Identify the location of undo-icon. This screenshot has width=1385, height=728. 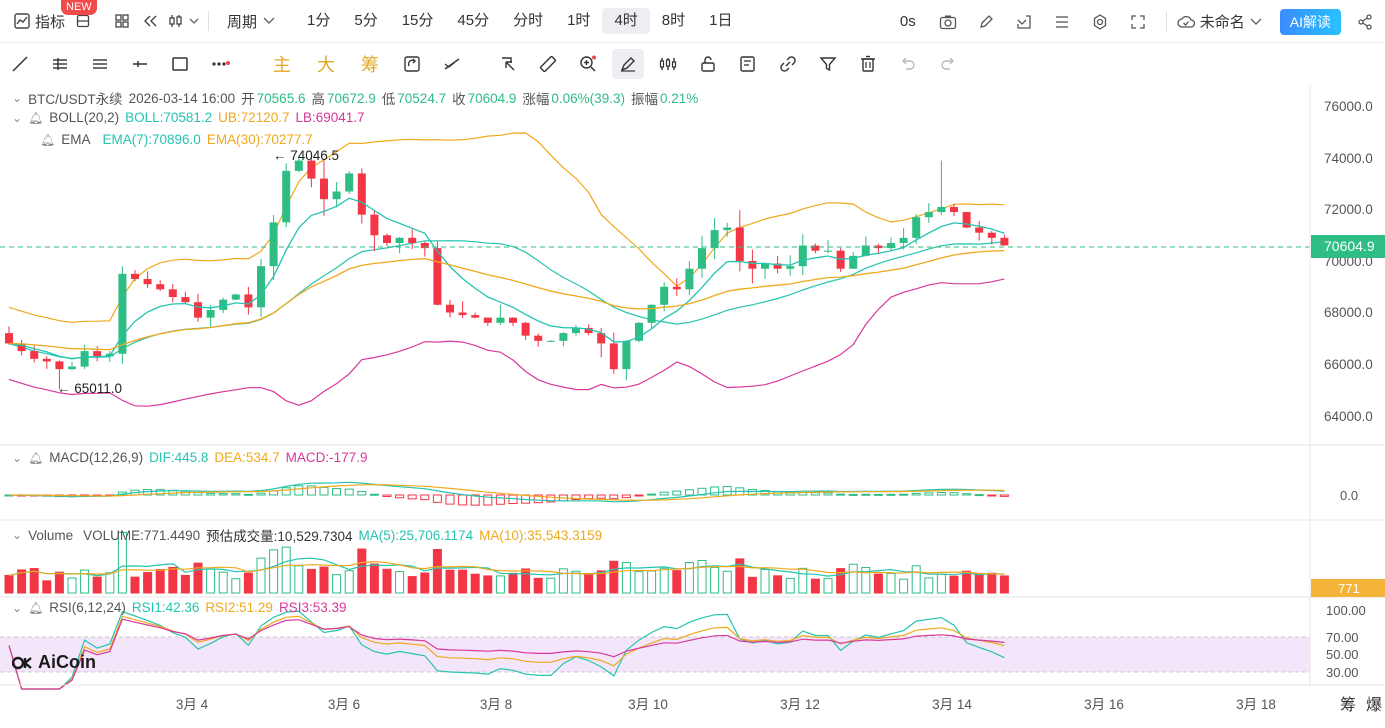
(908, 64).